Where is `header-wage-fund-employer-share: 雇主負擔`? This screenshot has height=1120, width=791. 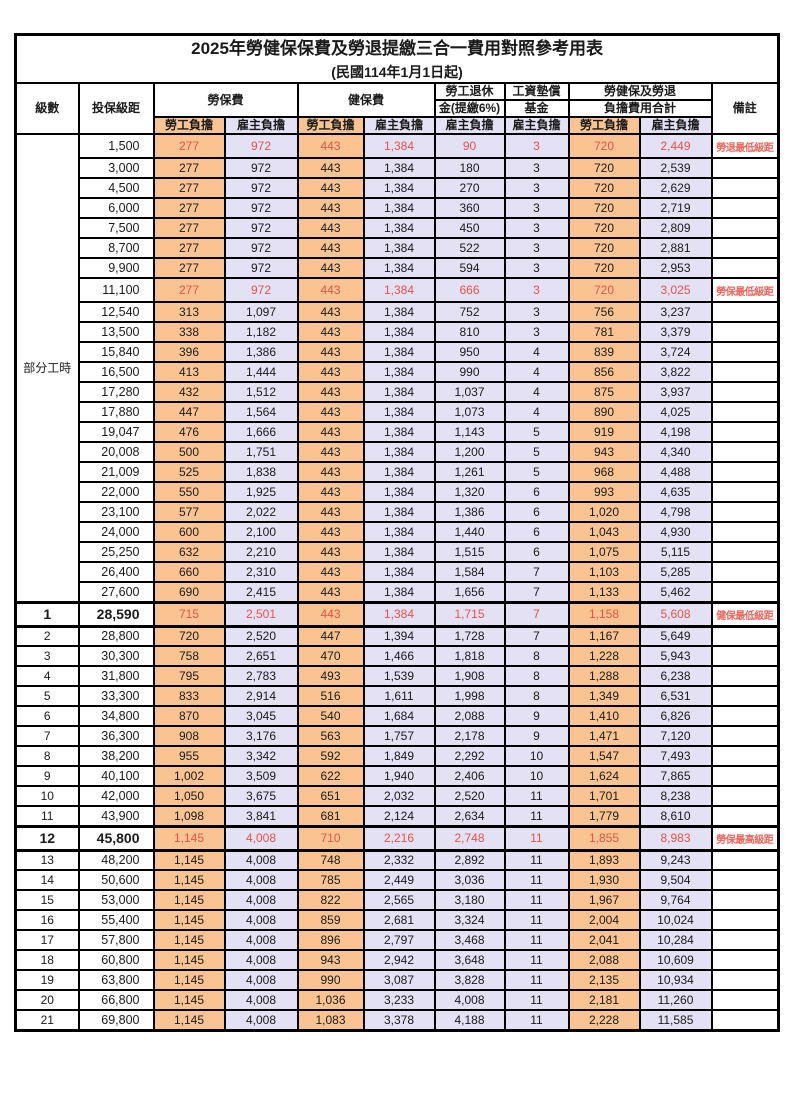
header-wage-fund-employer-share: 雇主負擔 is located at coordinates (536, 125).